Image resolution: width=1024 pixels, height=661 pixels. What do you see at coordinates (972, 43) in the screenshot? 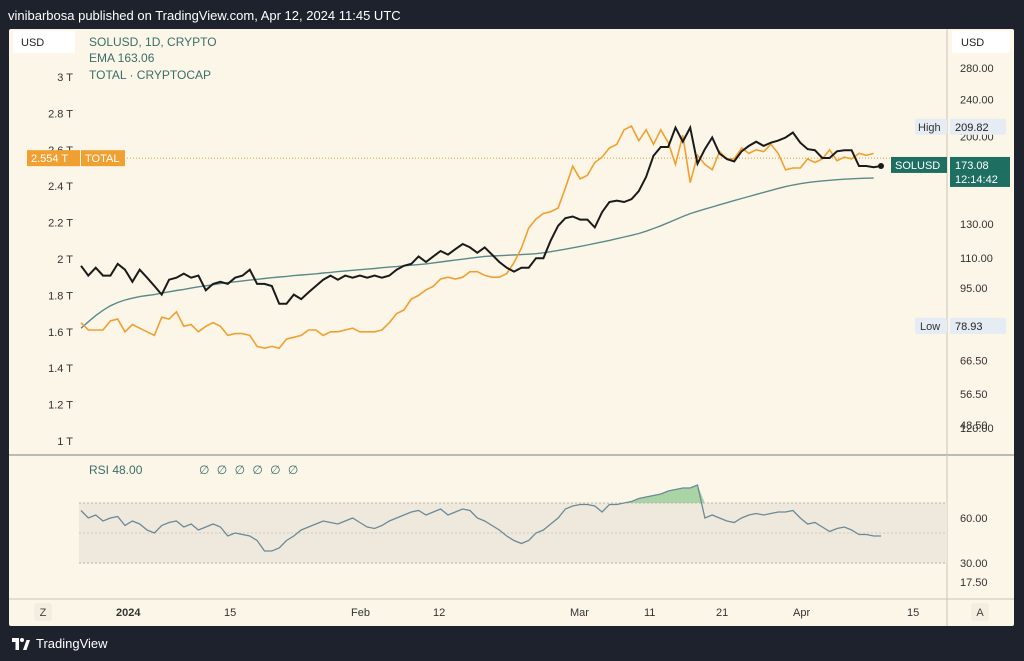
I see `right-currency-label: USD` at bounding box center [972, 43].